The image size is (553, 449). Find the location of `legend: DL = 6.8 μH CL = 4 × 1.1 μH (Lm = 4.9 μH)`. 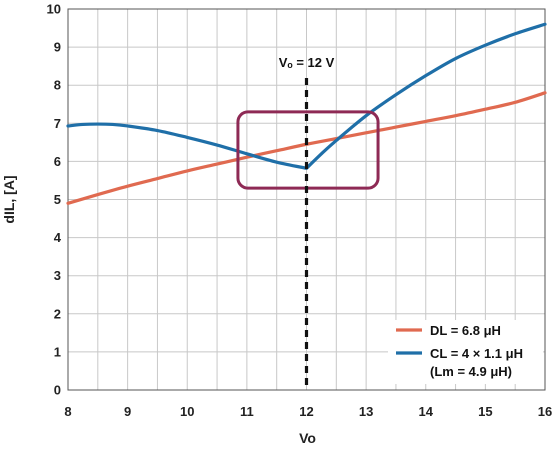

legend: DL = 6.8 μH CL = 4 × 1.1 μH (Lm = 4.9 μH) is located at coordinates (465, 352).